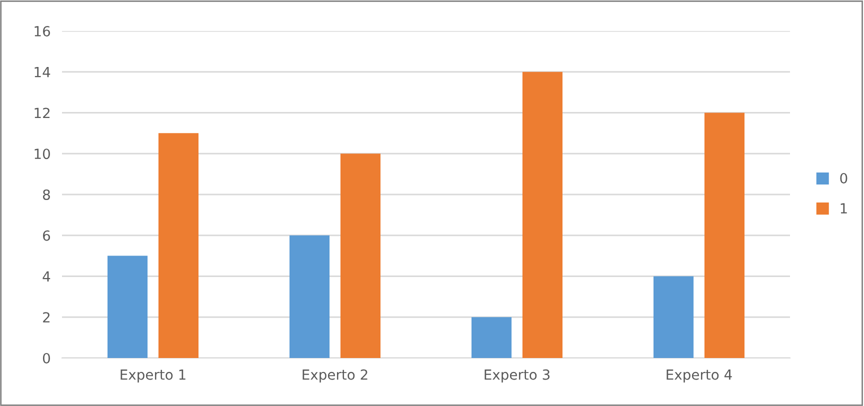 Image resolution: width=864 pixels, height=406 pixels. What do you see at coordinates (46, 358) in the screenshot?
I see `y-tick-label: 0` at bounding box center [46, 358].